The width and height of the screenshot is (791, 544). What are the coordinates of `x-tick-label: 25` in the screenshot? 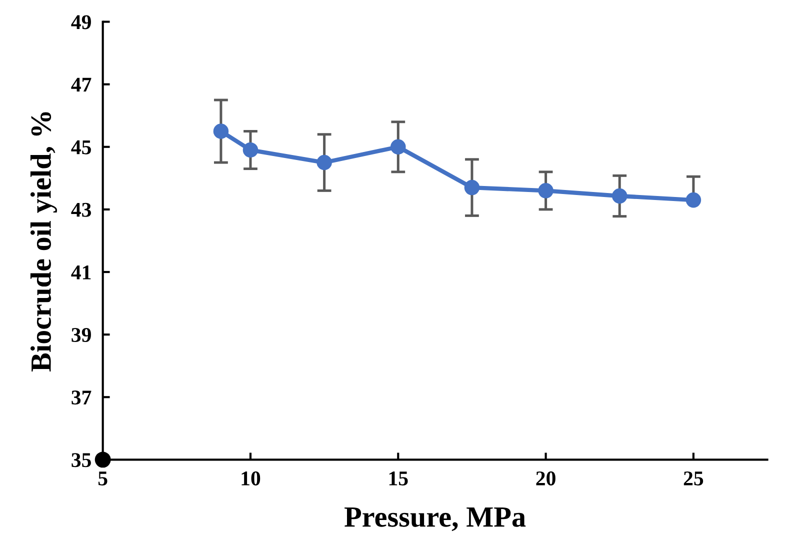 It's located at (694, 478).